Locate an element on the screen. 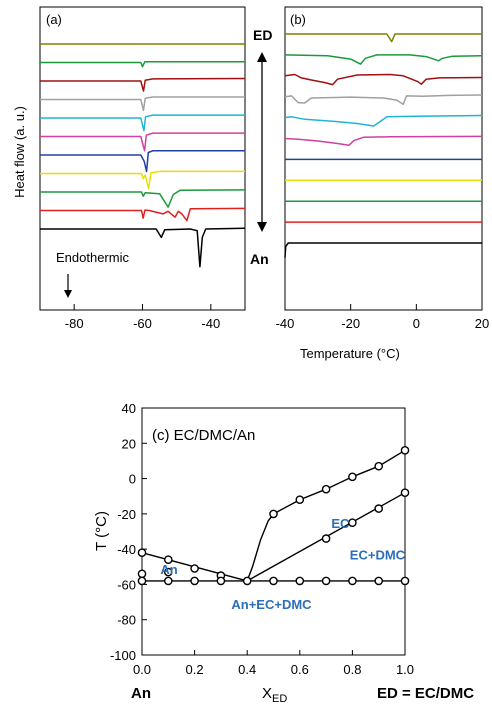 The height and width of the screenshot is (709, 492). x-tick-label: 0.4 is located at coordinates (247, 669).